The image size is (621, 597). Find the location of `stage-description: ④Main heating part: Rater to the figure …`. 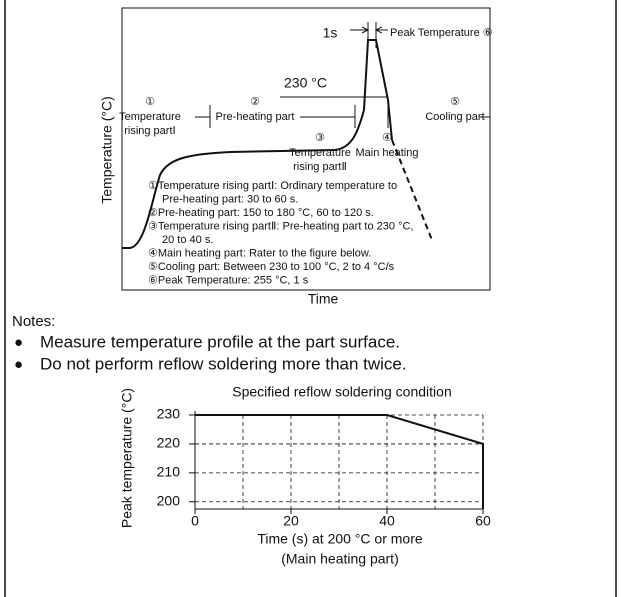

stage-description: ④Main heating part: Rater to the figure … is located at coordinates (259, 253).